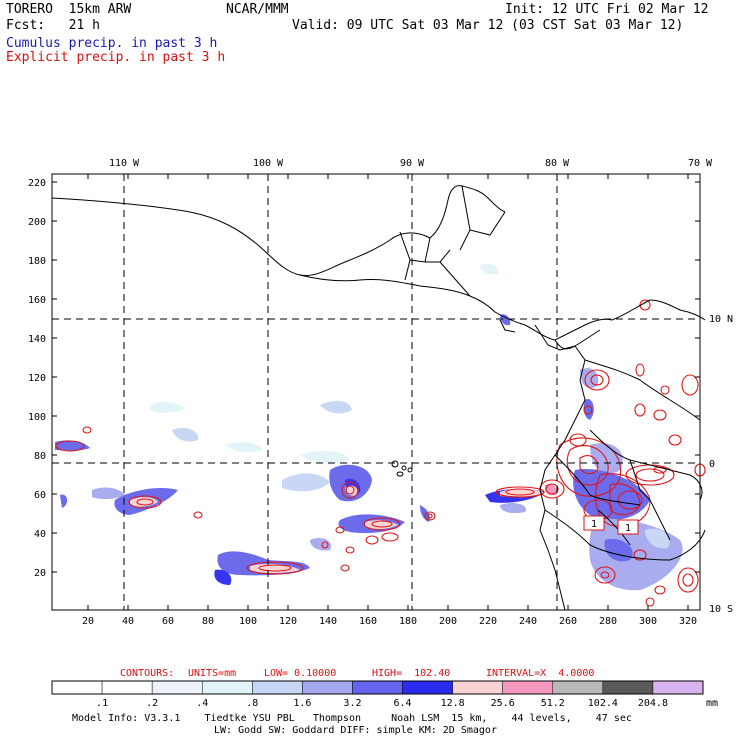 Image resolution: width=740 pixels, height=740 pixels. Describe the element at coordinates (37, 417) in the screenshot. I see `y-tick-label: 100` at that location.